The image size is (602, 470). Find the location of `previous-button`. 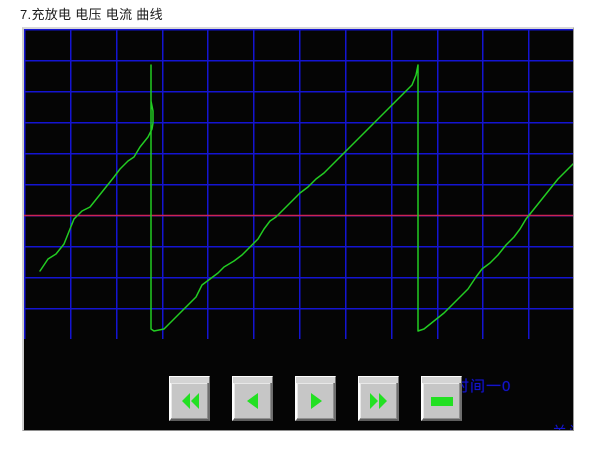

previous-button is located at coordinates (252, 398).